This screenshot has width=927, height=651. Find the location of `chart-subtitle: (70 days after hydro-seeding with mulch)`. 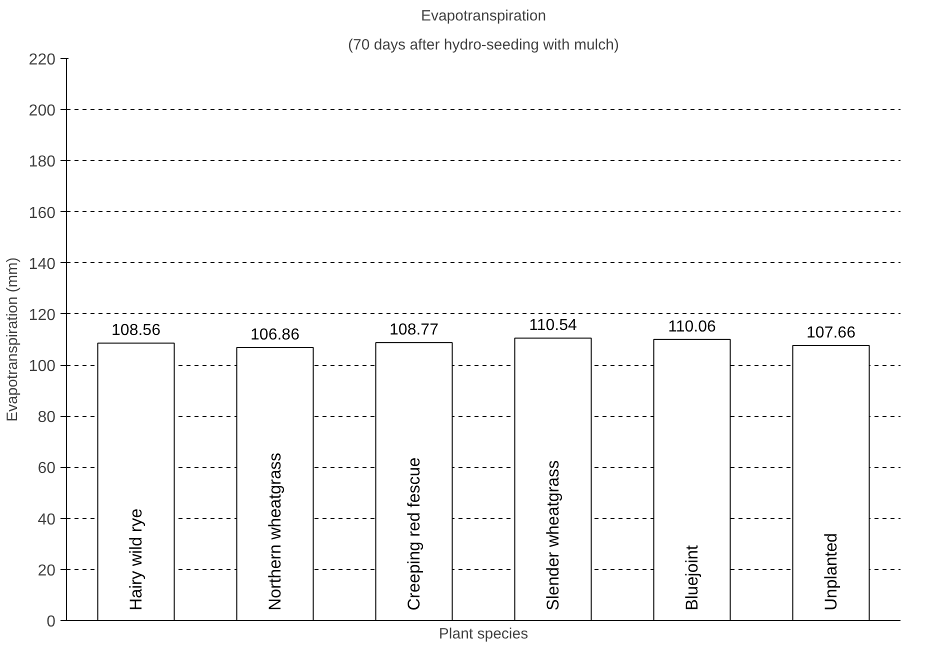

chart-subtitle: (70 days after hydro-seeding with mulch) is located at coordinates (483, 45).